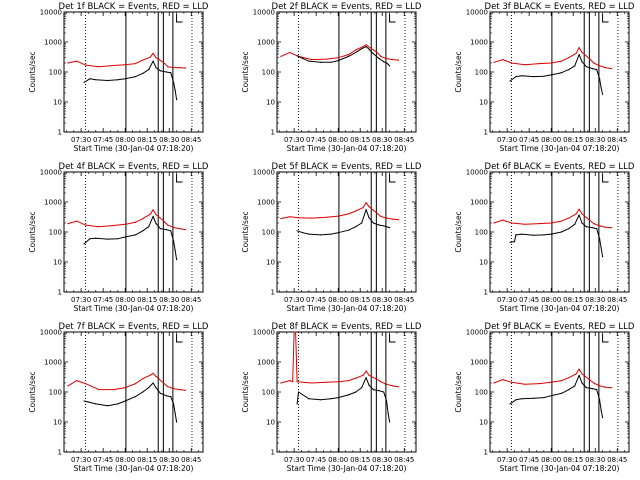 Image resolution: width=640 pixels, height=480 pixels. Describe the element at coordinates (347, 167) in the screenshot. I see `panel-title: Det 5f BLACK = Events, RED = LLD` at that location.